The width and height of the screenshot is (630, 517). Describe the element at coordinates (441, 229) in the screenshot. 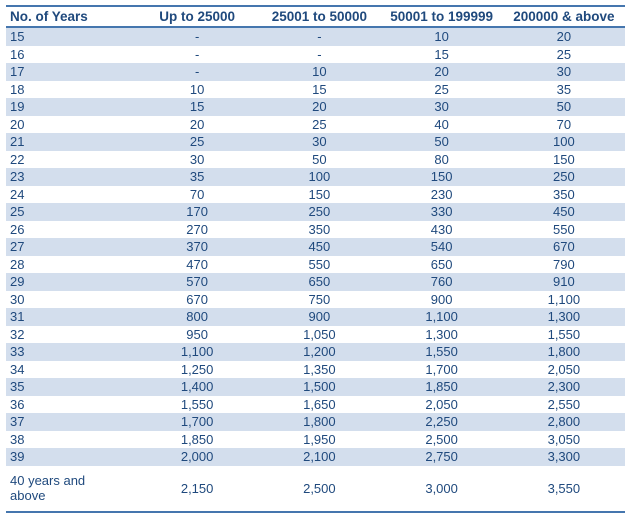

I see `value-cell: 430` at that location.